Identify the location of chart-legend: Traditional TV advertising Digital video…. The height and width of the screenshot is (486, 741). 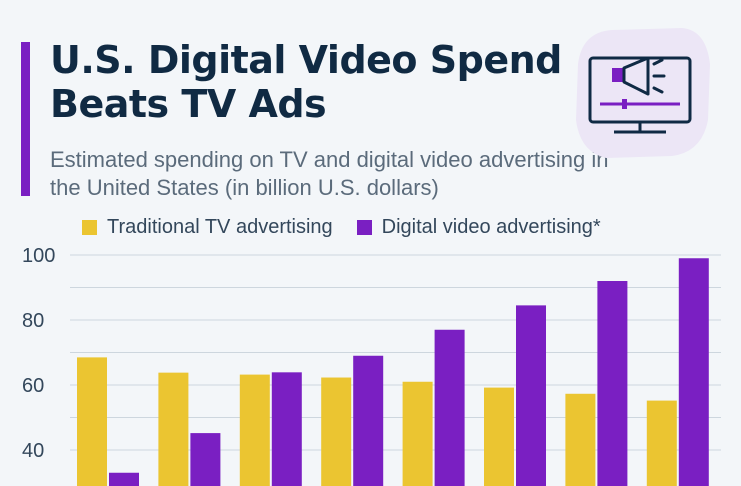
(353, 227).